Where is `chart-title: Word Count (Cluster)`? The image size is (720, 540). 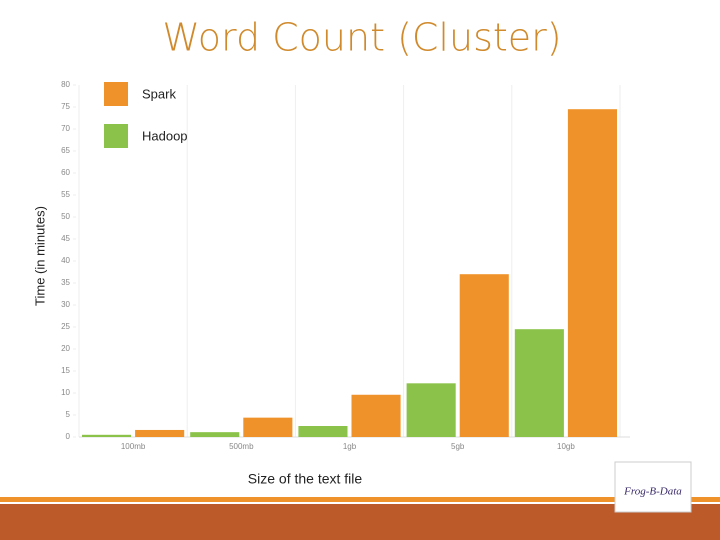 chart-title: Word Count (Cluster) is located at coordinates (361, 38).